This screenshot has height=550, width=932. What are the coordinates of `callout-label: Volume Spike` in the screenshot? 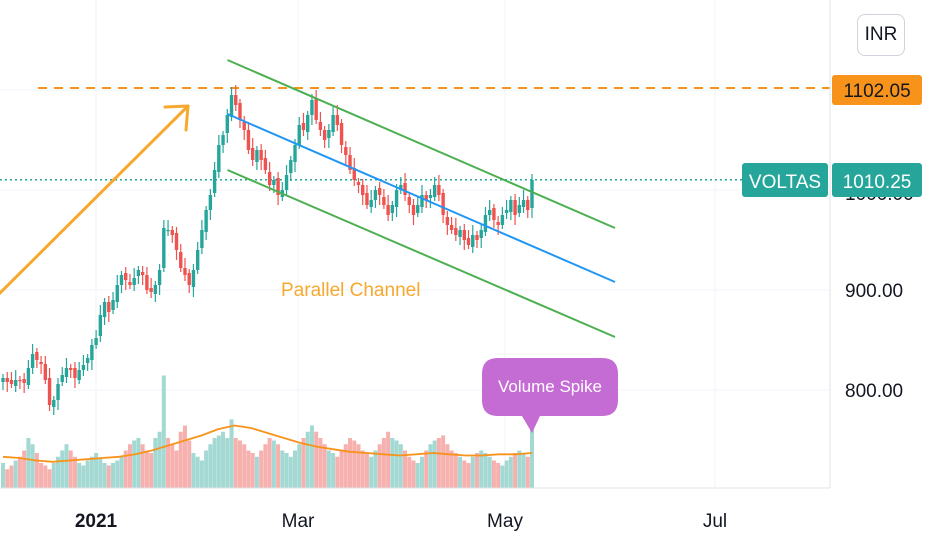 It's located at (550, 386).